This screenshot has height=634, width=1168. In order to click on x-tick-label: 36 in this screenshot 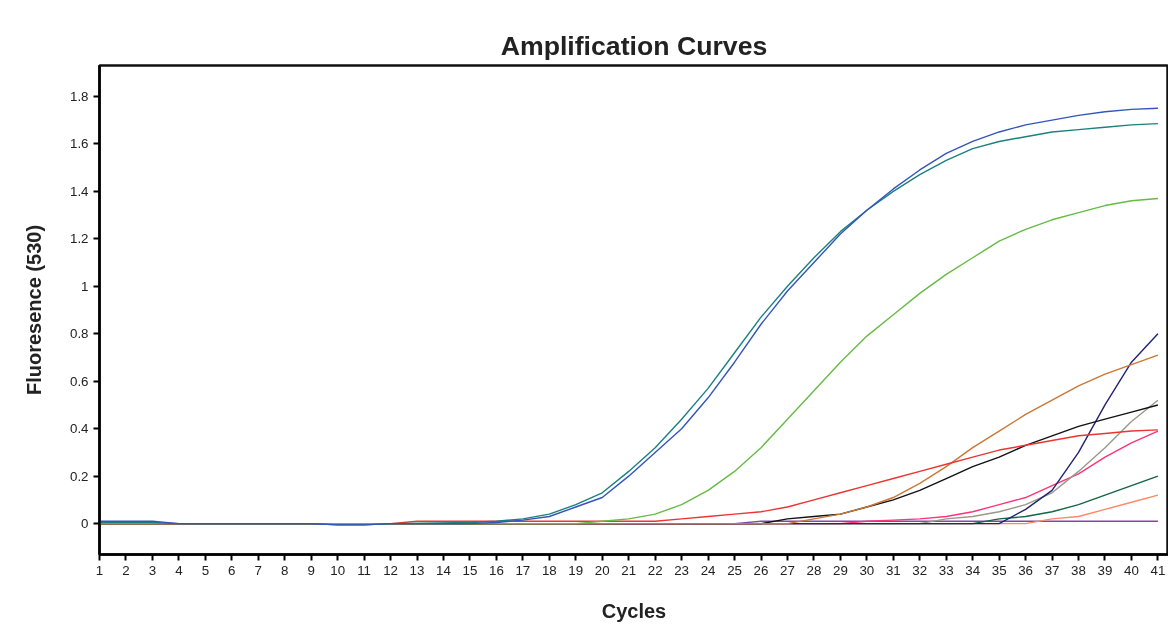, I will do `click(1026, 570)`.